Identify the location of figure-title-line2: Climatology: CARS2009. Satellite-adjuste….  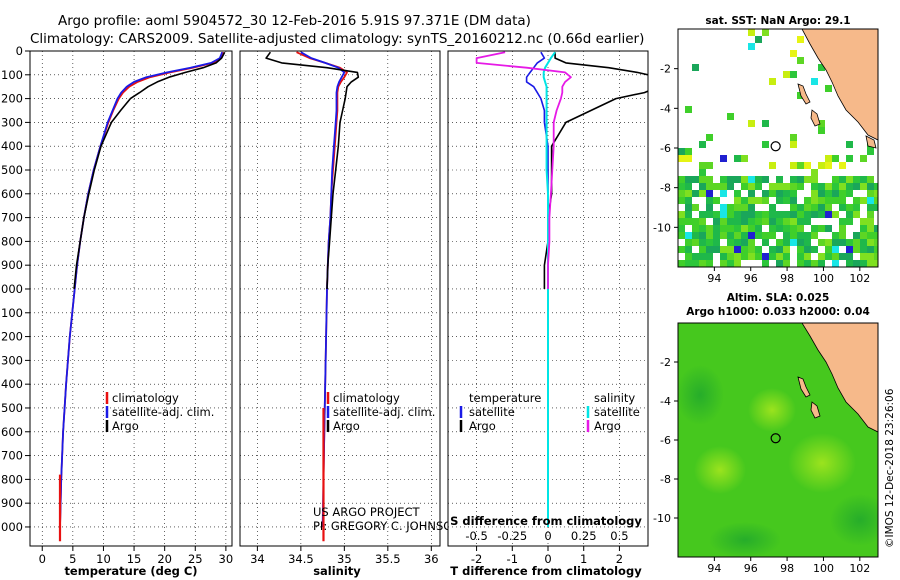
(337, 39).